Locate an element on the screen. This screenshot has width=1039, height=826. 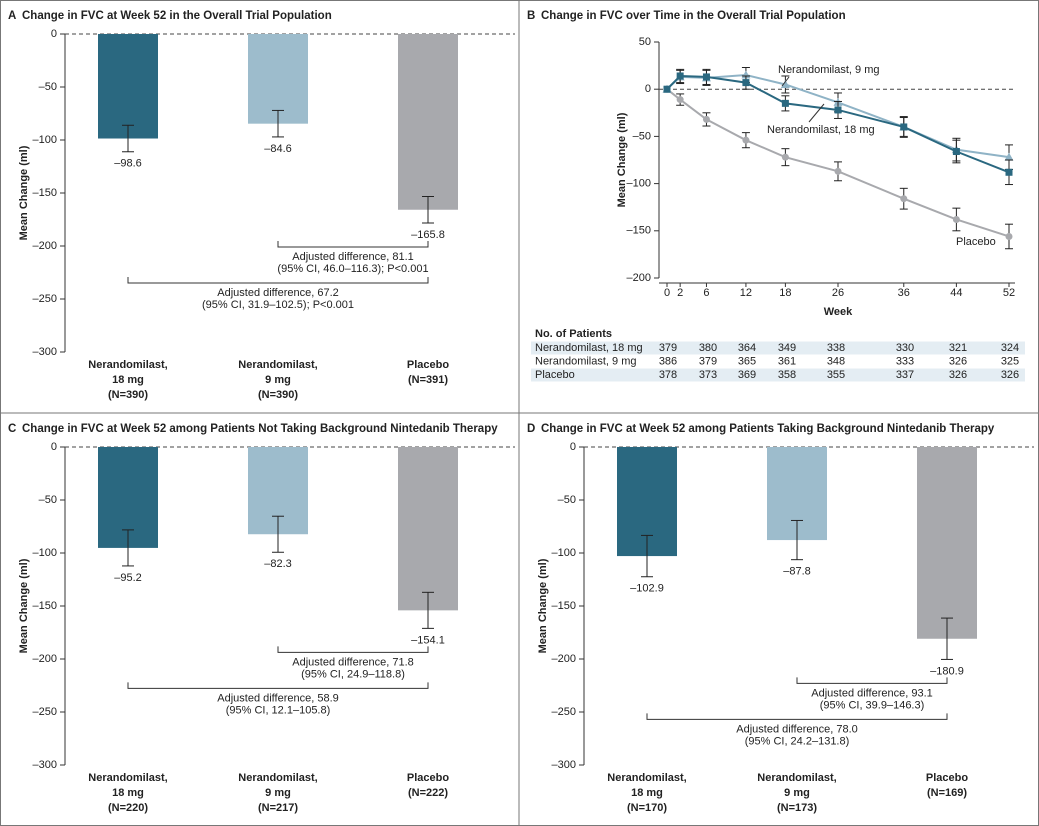
annotation: Adjusted difference, 78.0 is located at coordinates (797, 729).